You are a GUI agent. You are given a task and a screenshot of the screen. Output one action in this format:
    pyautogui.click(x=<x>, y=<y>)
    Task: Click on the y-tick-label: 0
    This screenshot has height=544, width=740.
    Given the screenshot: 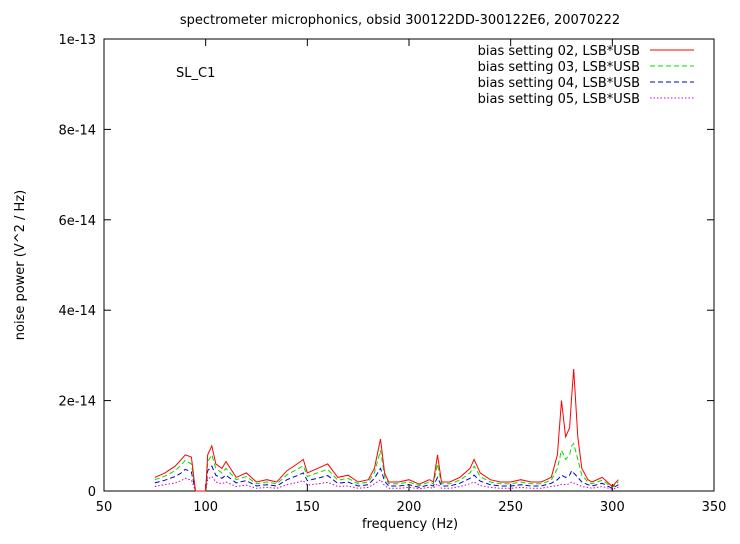 What is the action you would take?
    pyautogui.click(x=92, y=492)
    